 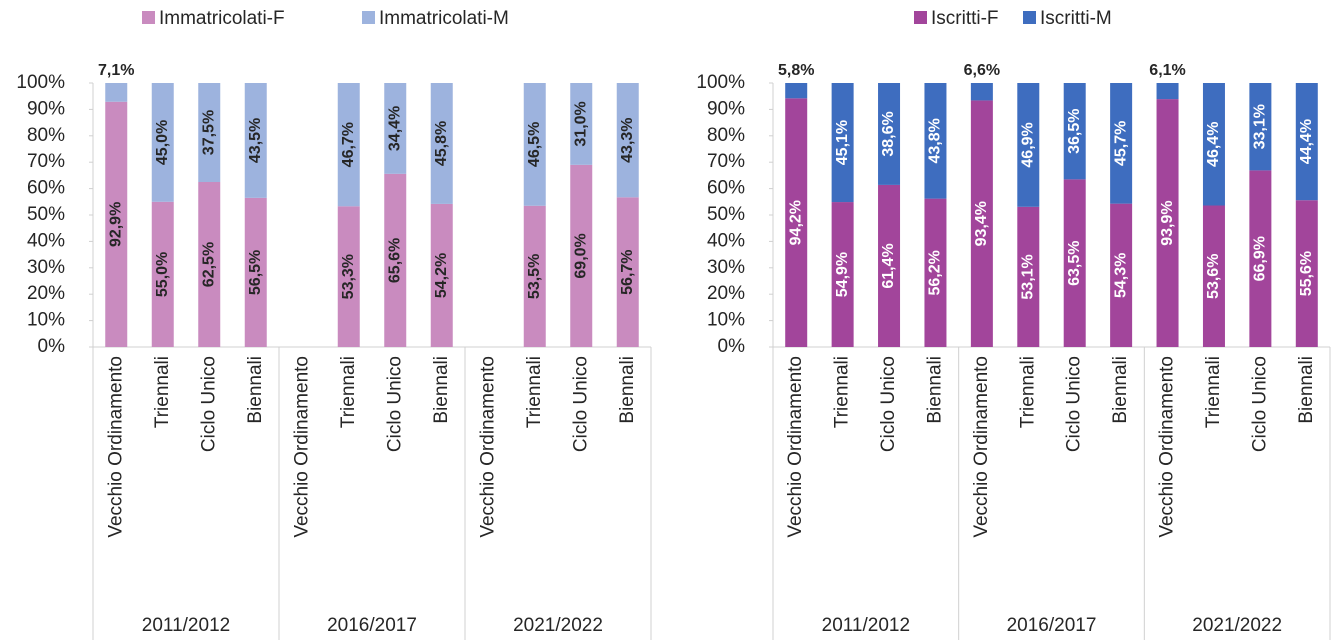 I want to click on legend-label: Immatricolati-M, so click(x=444, y=18).